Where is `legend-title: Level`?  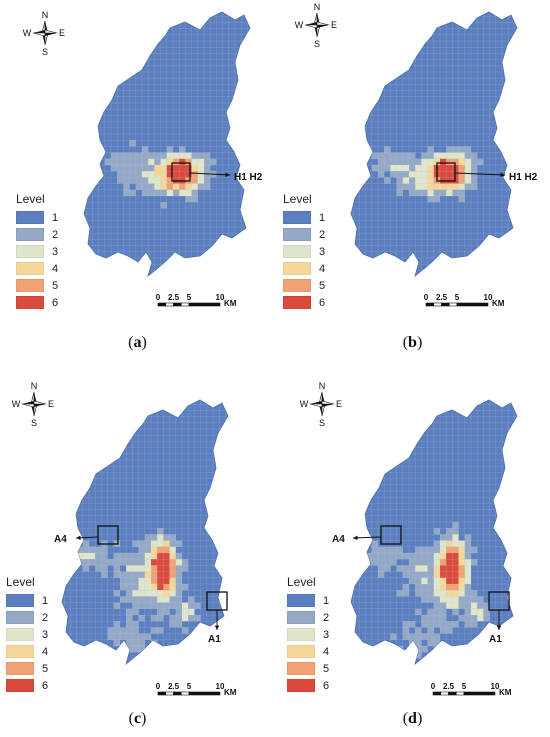 legend-title: Level is located at coordinates (20, 582).